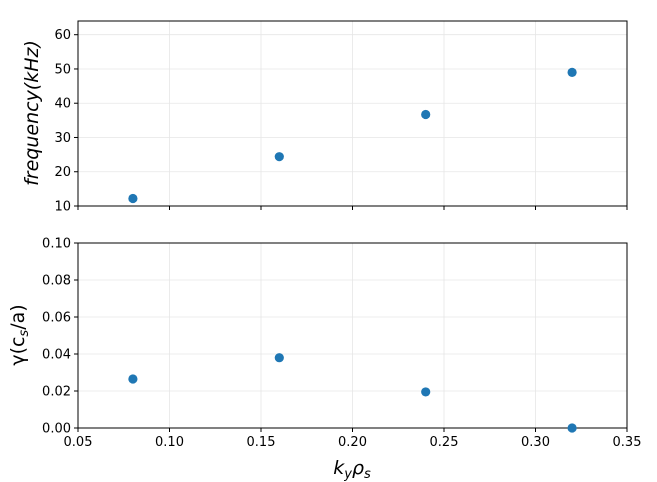 This screenshot has width=657, height=482. I want to click on y-tick-label: 30, so click(62, 138).